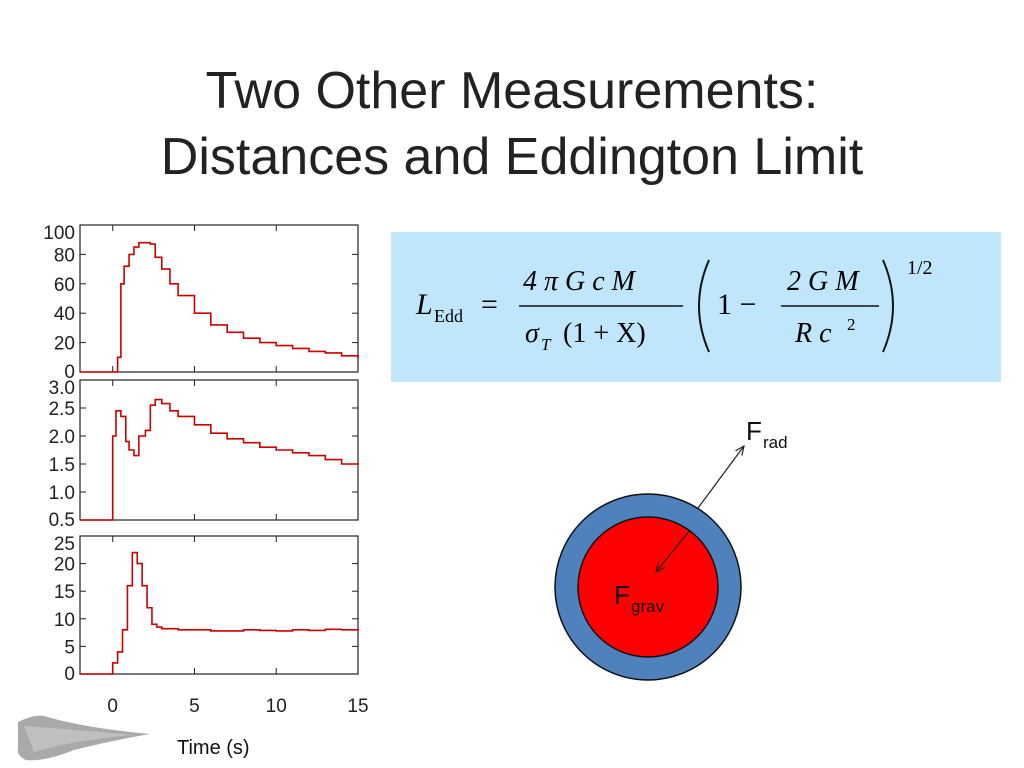  I want to click on inner-core-circle, so click(648, 587).